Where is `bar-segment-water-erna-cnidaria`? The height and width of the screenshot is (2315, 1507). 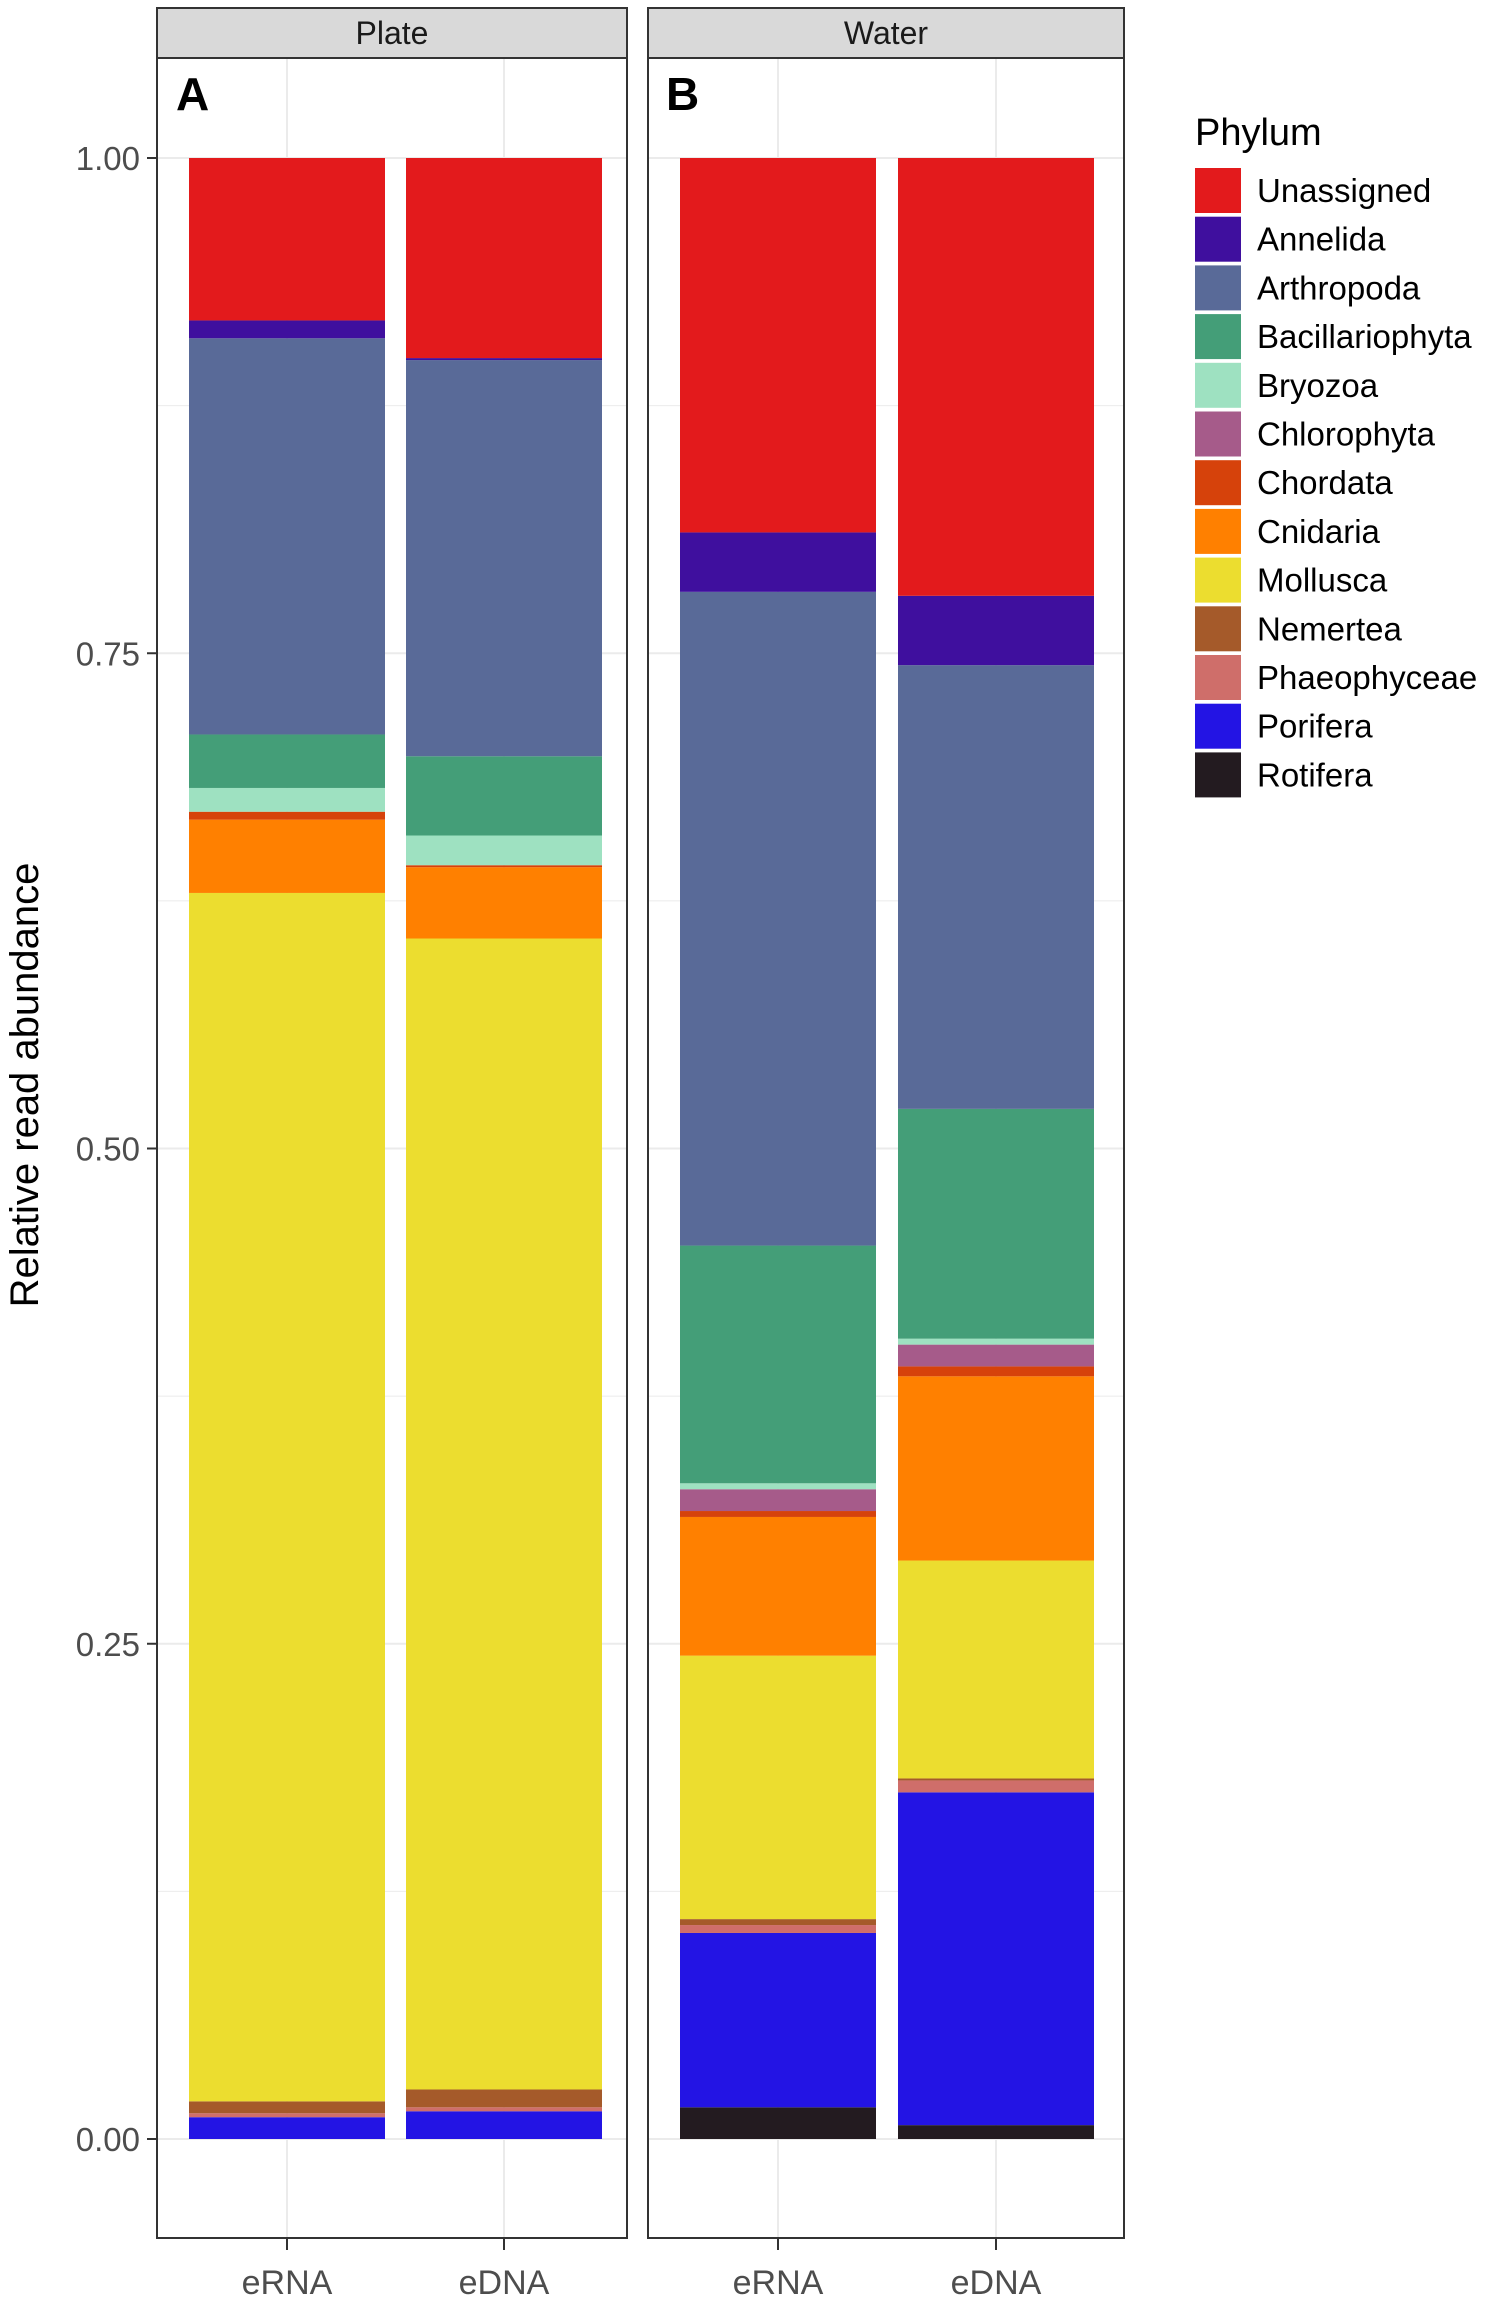 bar-segment-water-erna-cnidaria is located at coordinates (778, 1586).